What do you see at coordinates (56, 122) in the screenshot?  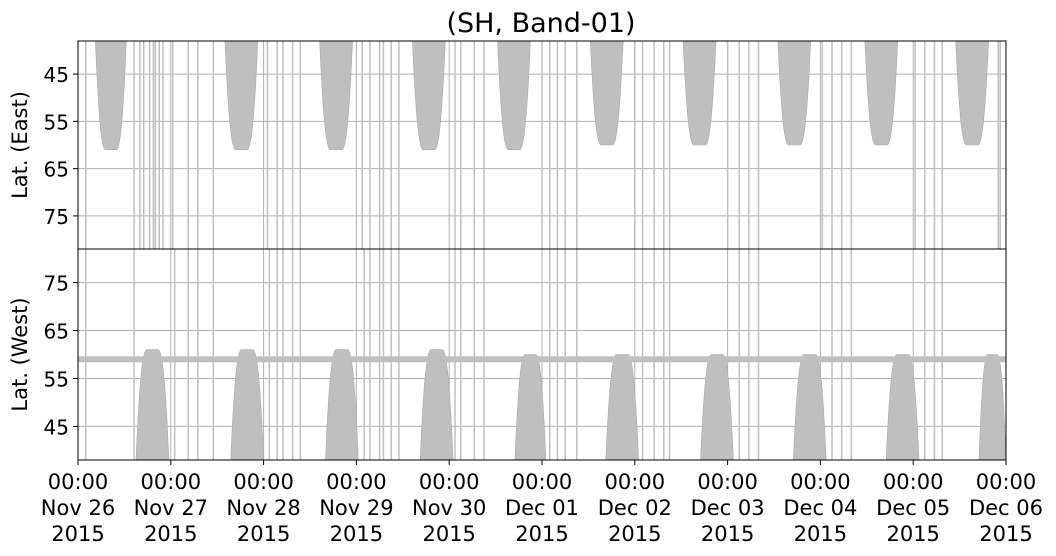 I see `y-tick-label: 55` at bounding box center [56, 122].